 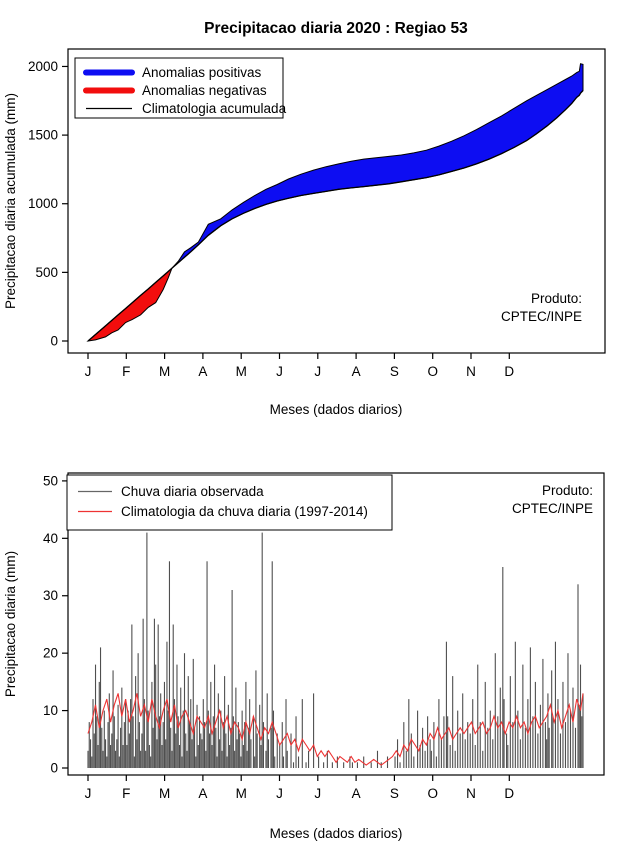 What do you see at coordinates (43, 203) in the screenshot?
I see `y-tick-label: 1000` at bounding box center [43, 203].